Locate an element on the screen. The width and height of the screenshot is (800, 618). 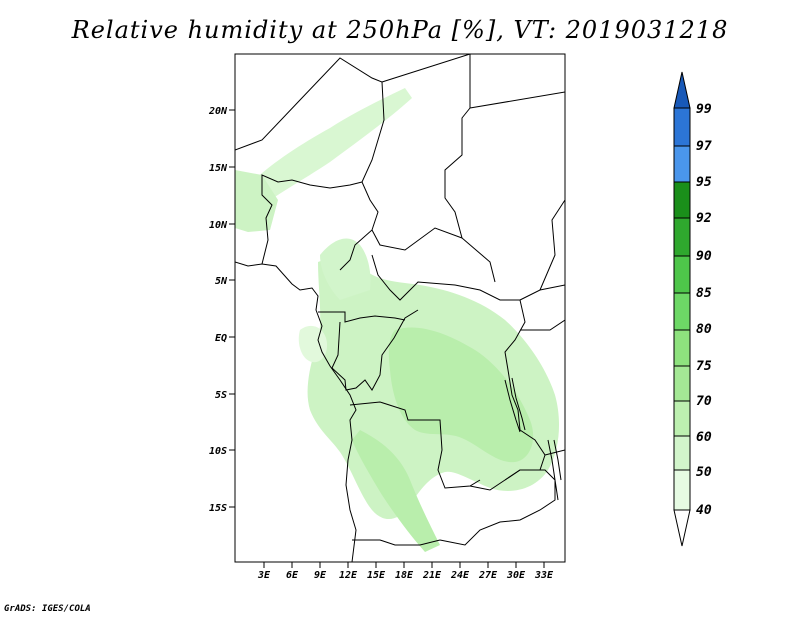
colorbar-label-50: 50 is located at coordinates (704, 472).